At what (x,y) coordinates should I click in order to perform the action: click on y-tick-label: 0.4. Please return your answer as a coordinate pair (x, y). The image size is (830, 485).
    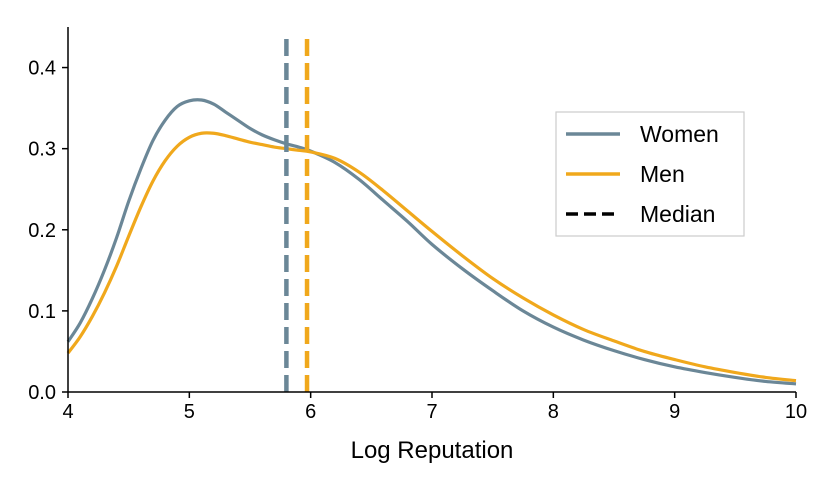
    Looking at the image, I should click on (42, 69).